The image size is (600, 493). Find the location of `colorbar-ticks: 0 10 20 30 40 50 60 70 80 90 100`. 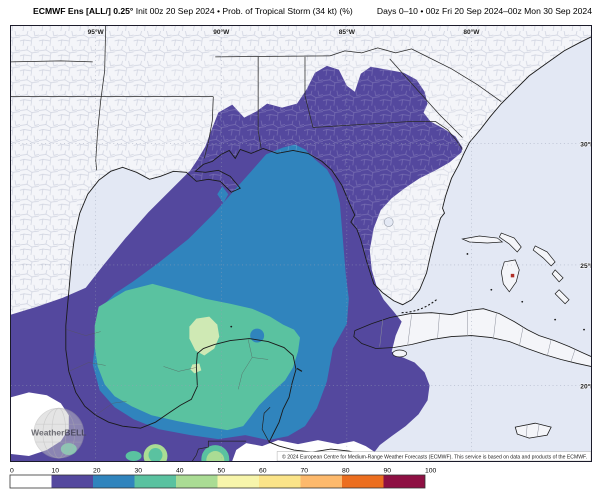

colorbar-ticks: 0 10 20 30 40 50 60 70 80 90 100 is located at coordinates (223, 471).